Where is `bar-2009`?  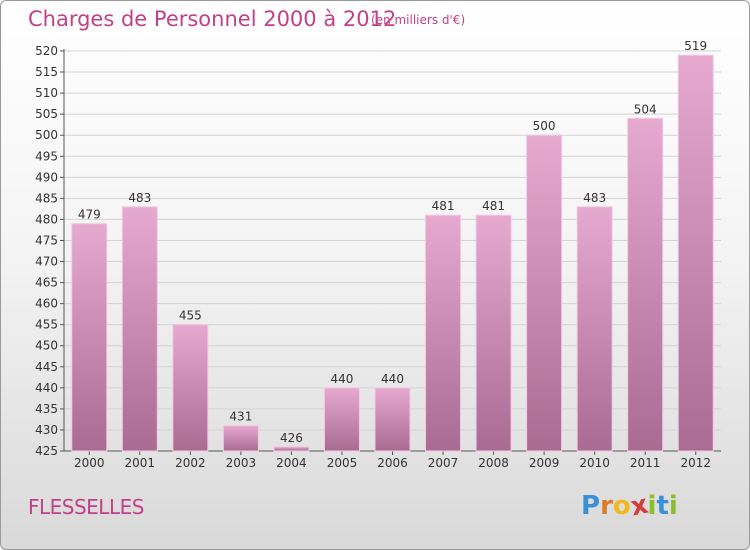 bar-2009 is located at coordinates (544, 293).